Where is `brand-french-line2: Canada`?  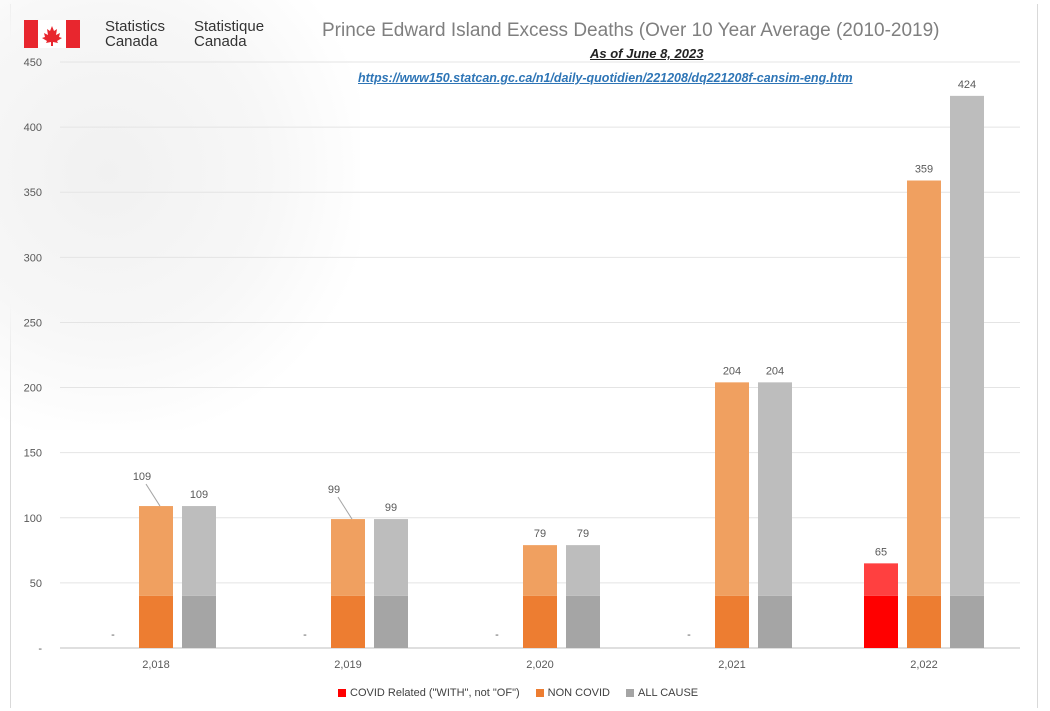
brand-french-line2: Canada is located at coordinates (220, 41).